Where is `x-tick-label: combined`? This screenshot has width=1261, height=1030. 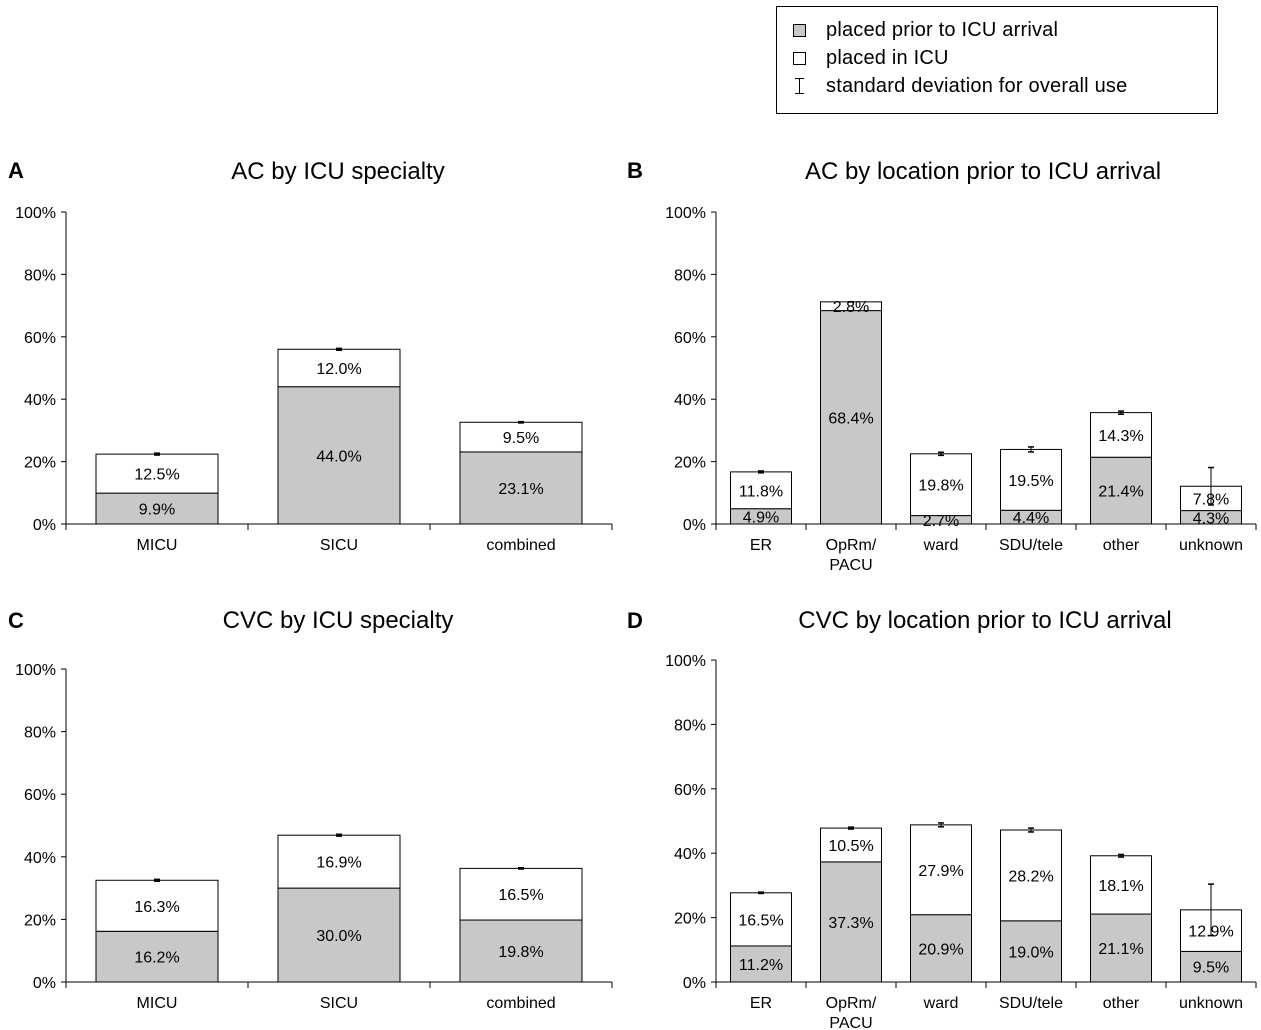
x-tick-label: combined is located at coordinates (520, 545).